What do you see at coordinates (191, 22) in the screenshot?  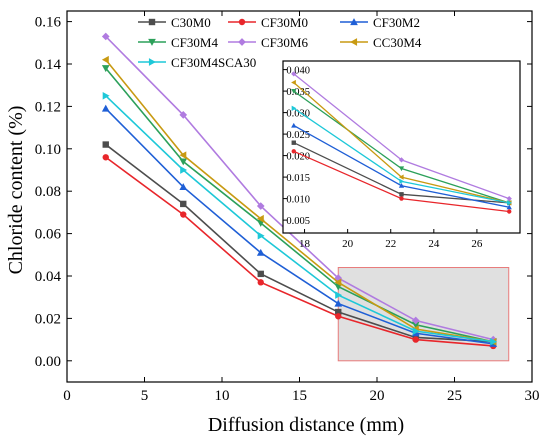 I see `legend-label-C30M0: C30M0` at bounding box center [191, 22].